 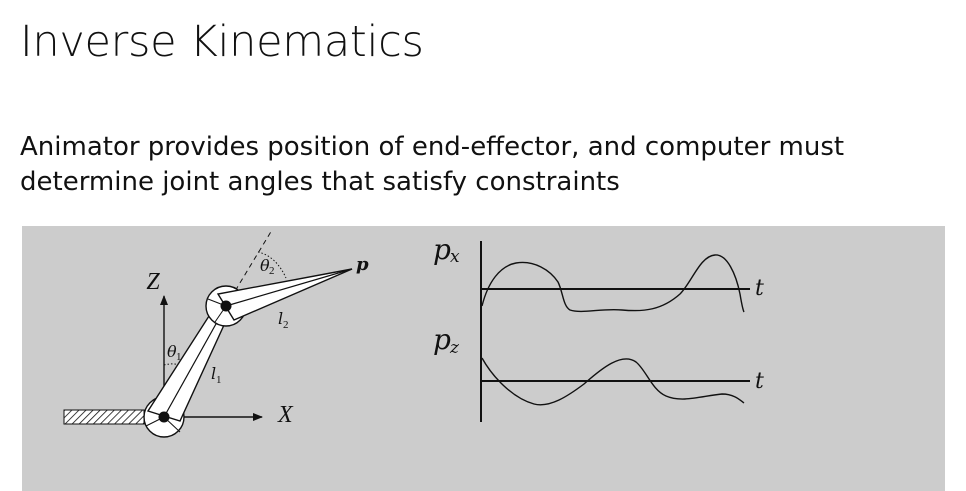 What do you see at coordinates (613, 381) in the screenshot?
I see `pz-curve` at bounding box center [613, 381].